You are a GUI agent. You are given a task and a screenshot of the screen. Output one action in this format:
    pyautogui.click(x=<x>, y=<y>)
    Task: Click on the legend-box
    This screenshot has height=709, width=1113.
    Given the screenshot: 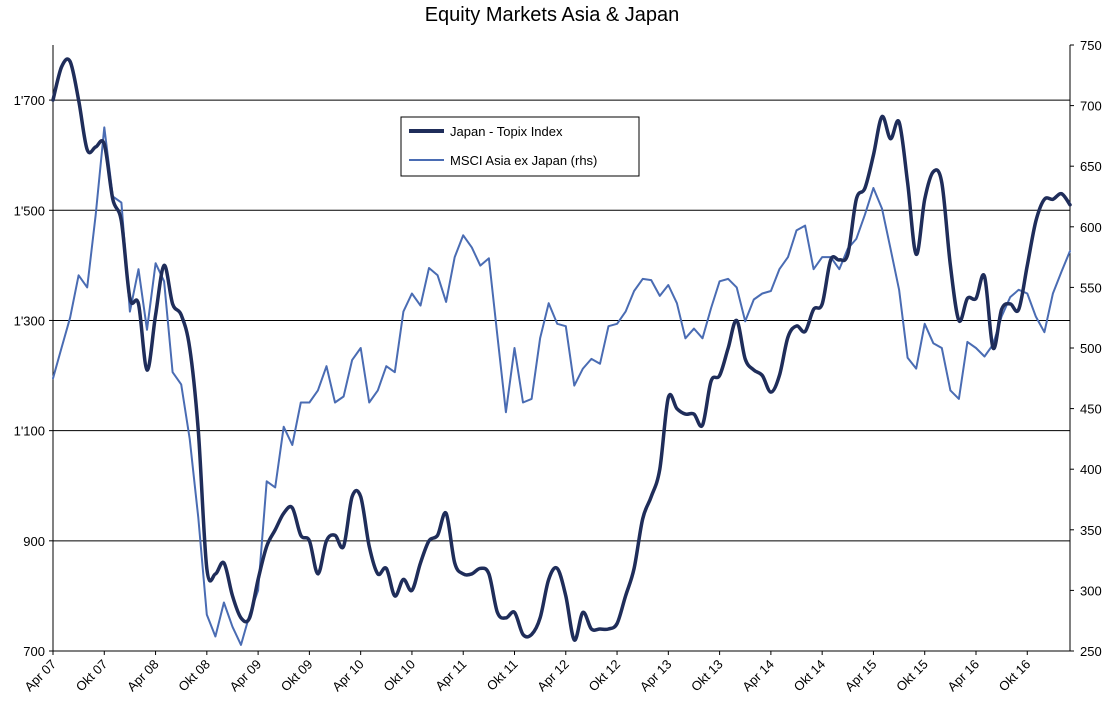 What is the action you would take?
    pyautogui.click(x=520, y=146)
    